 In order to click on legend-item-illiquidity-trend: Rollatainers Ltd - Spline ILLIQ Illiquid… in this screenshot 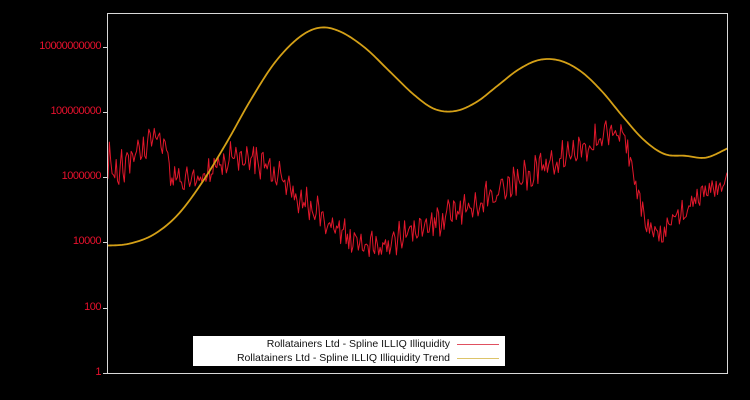, I will do `click(349, 358)`.